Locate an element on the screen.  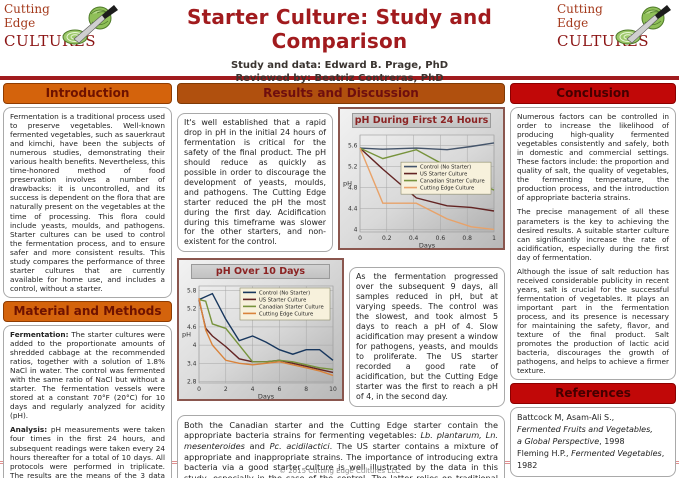
analysis-label: Analysis: is located at coordinates (29, 430).